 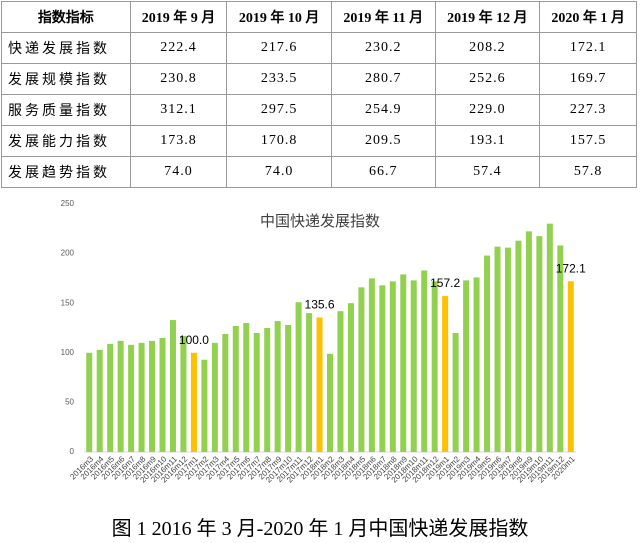 What do you see at coordinates (279, 79) in the screenshot?
I see `cell: 233.5` at bounding box center [279, 79].